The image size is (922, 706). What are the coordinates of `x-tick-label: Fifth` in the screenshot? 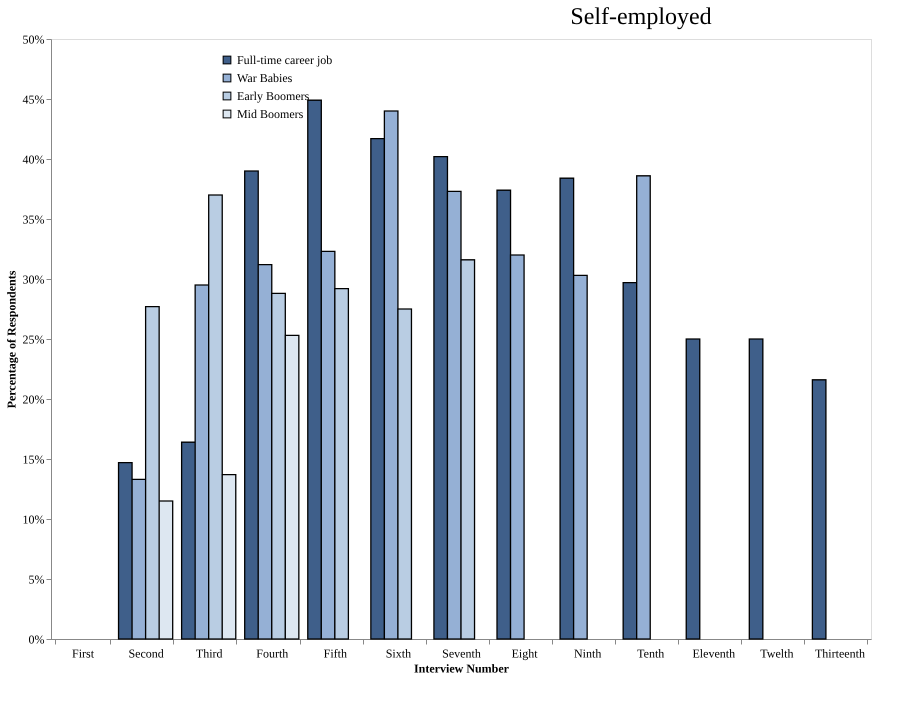 It's located at (336, 653).